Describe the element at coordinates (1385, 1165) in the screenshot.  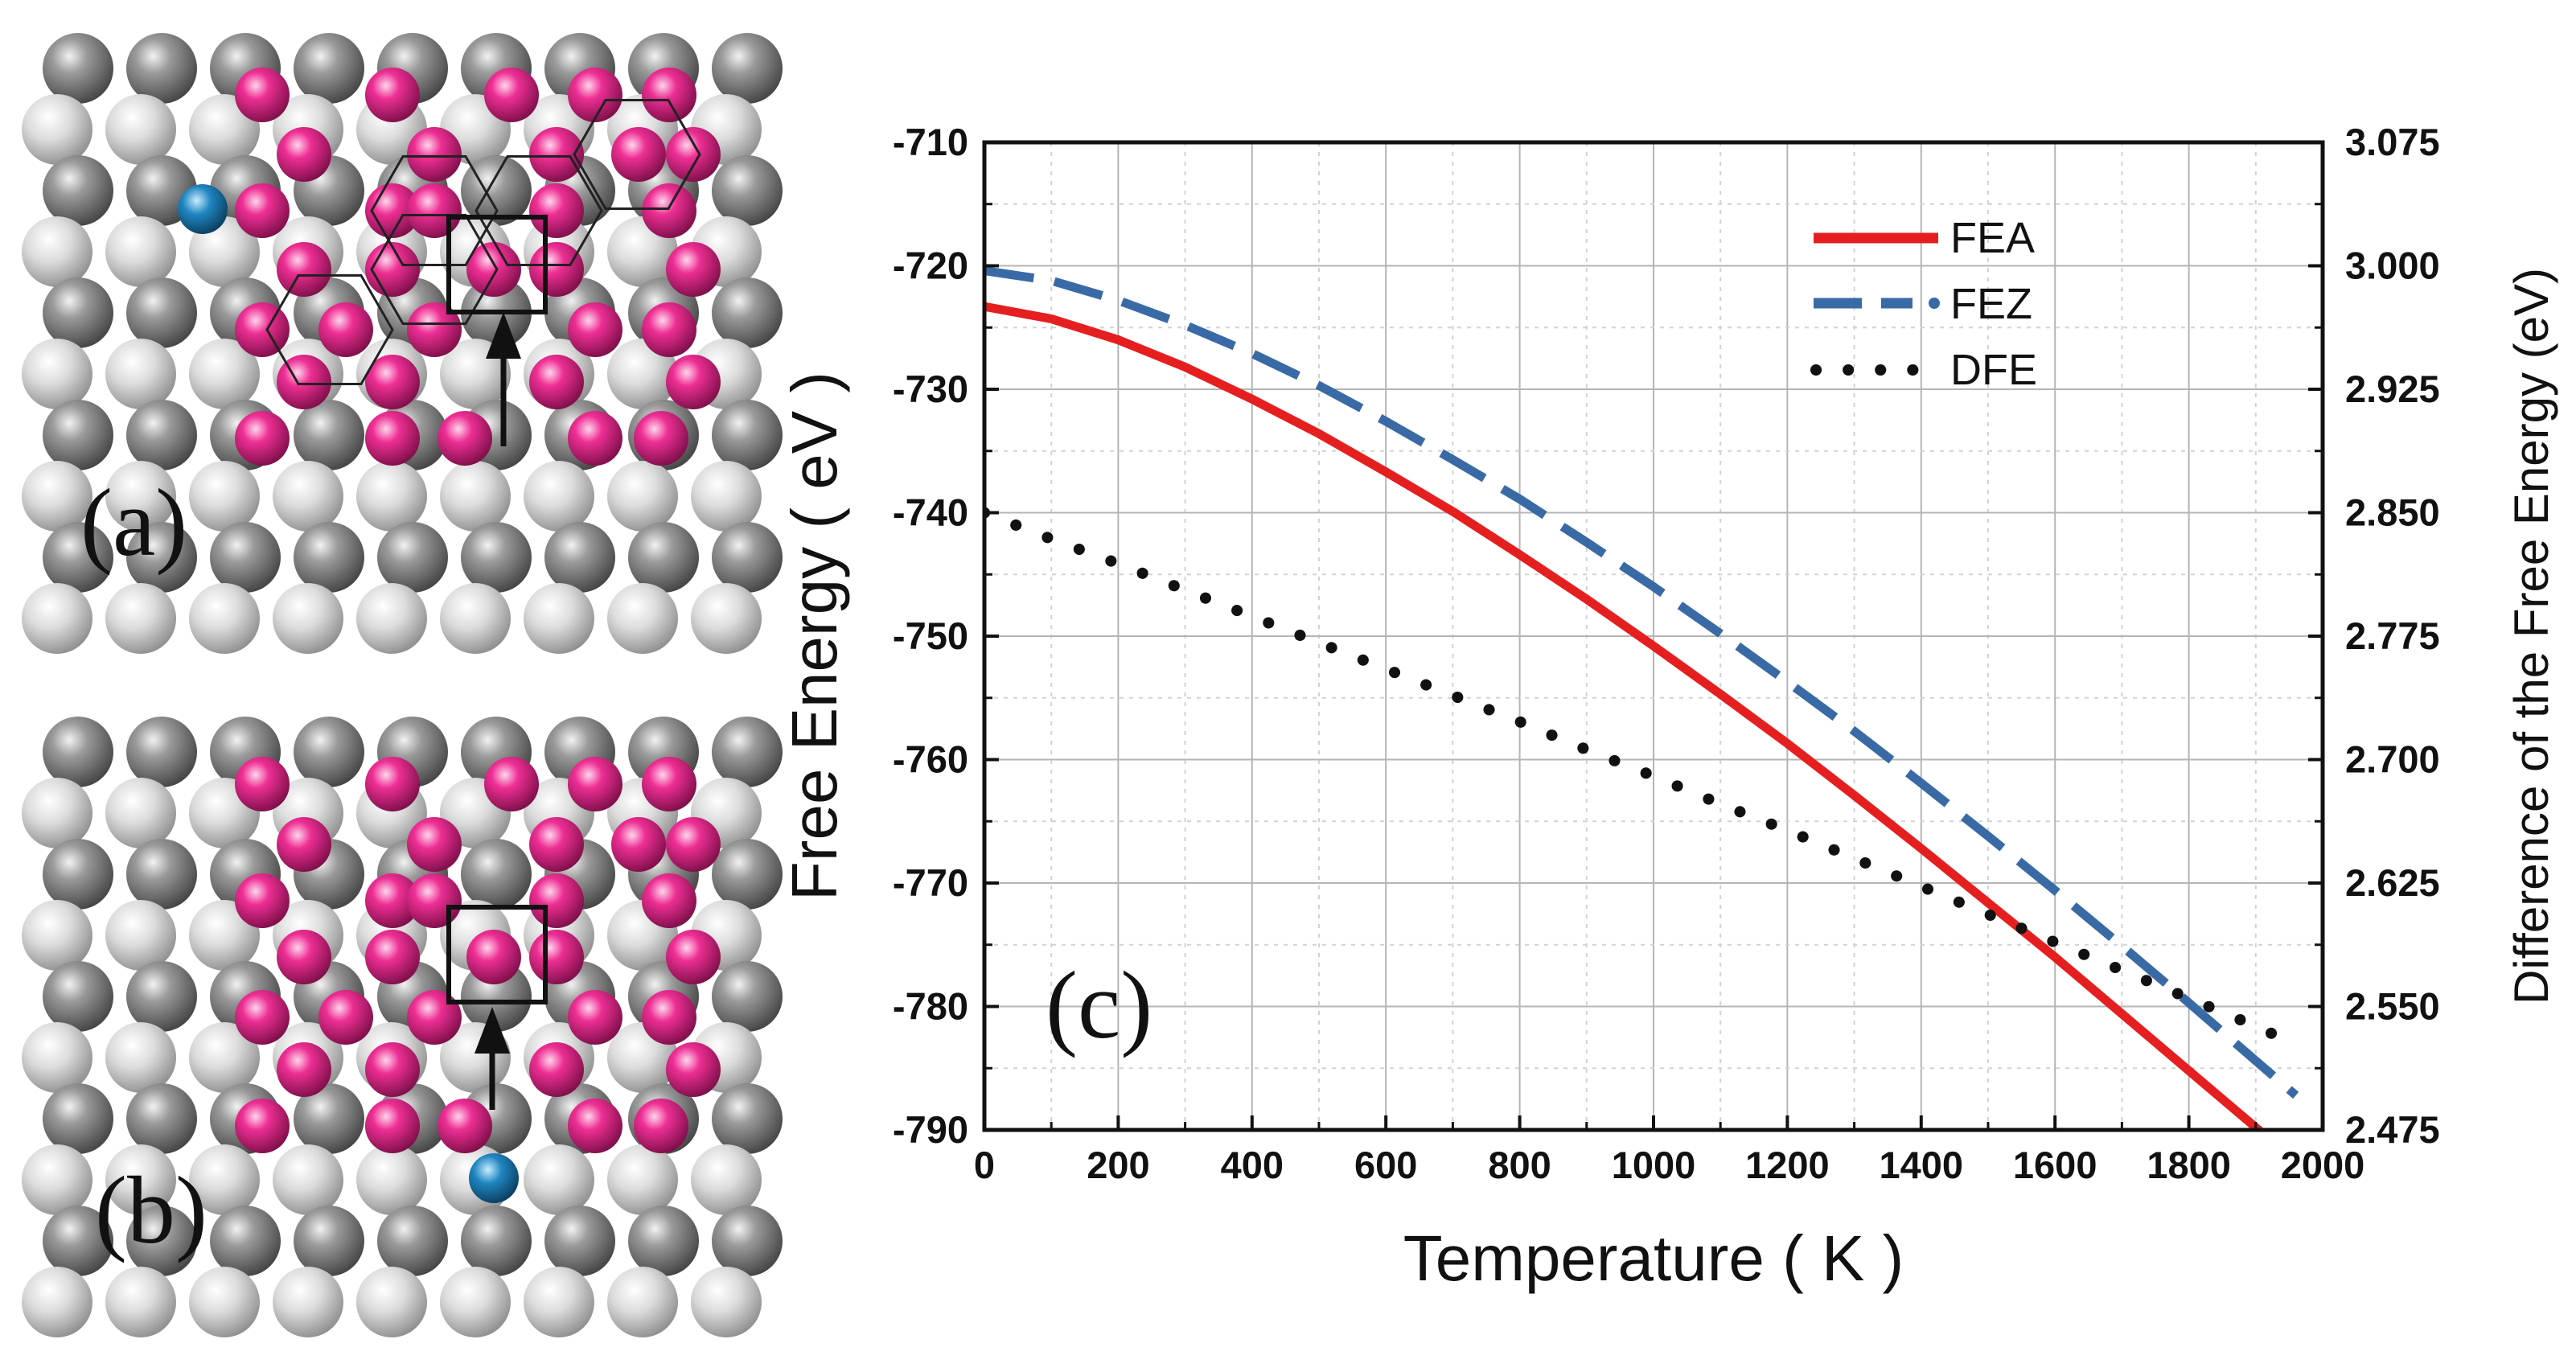
I see `x-tick-label: 600` at that location.